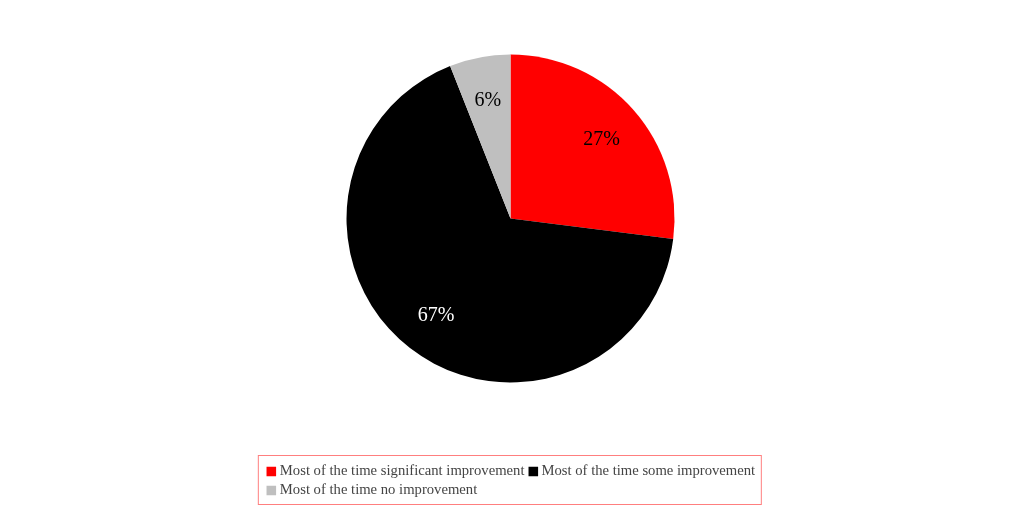 The height and width of the screenshot is (520, 1023). I want to click on data-label: 27%, so click(601, 138).